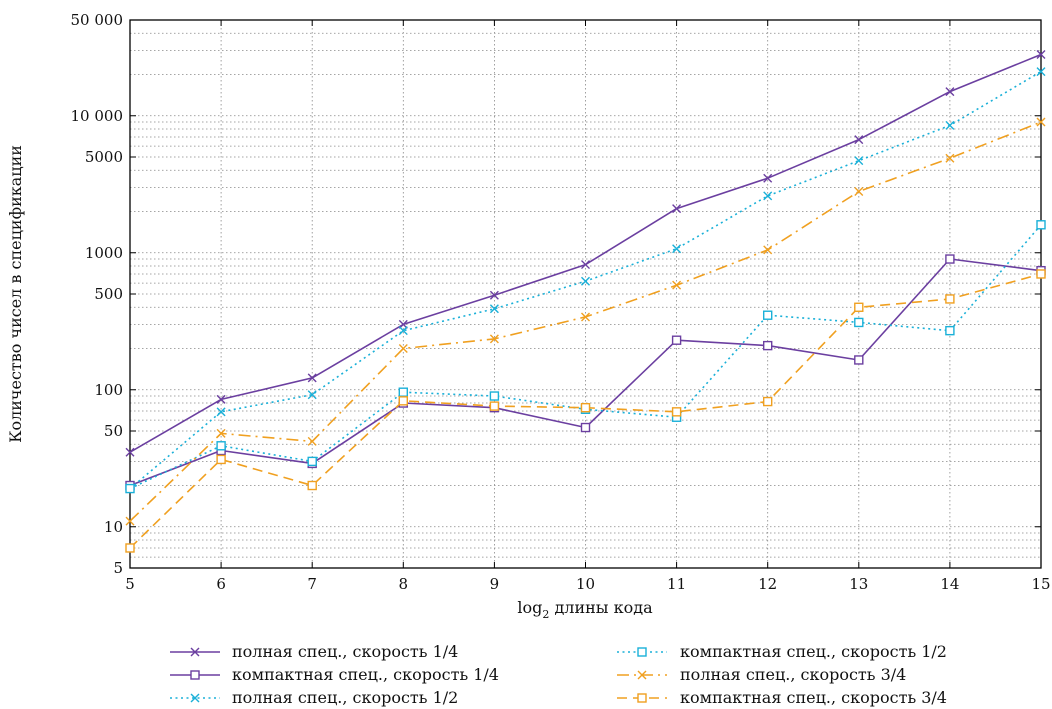 The width and height of the screenshot is (1052, 709). I want to click on x-tick-label: 13, so click(858, 584).